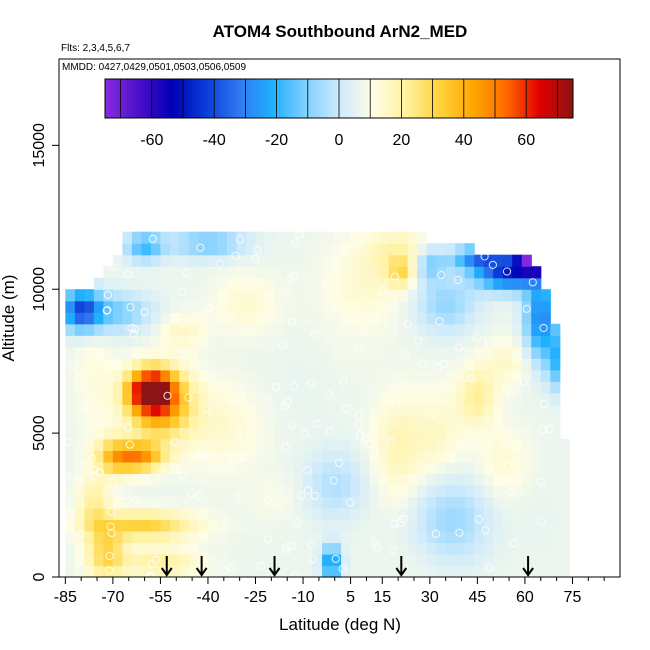 The width and height of the screenshot is (650, 650). I want to click on x-tick-label: -85, so click(65, 597).